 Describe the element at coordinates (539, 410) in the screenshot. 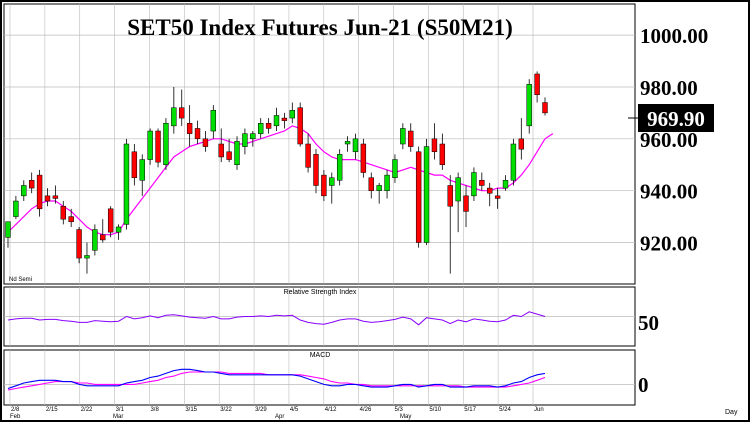

I see `x-tick-label: Jun` at that location.